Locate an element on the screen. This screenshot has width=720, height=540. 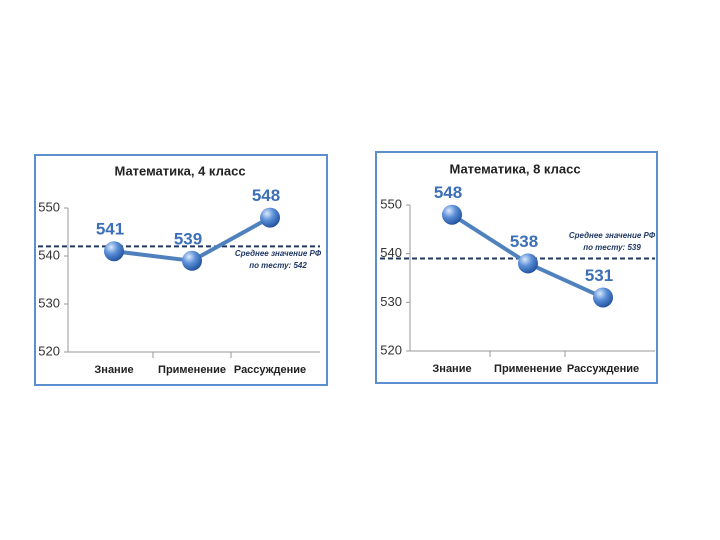
chart-title: Математика, 8 класс is located at coordinates (514, 168).